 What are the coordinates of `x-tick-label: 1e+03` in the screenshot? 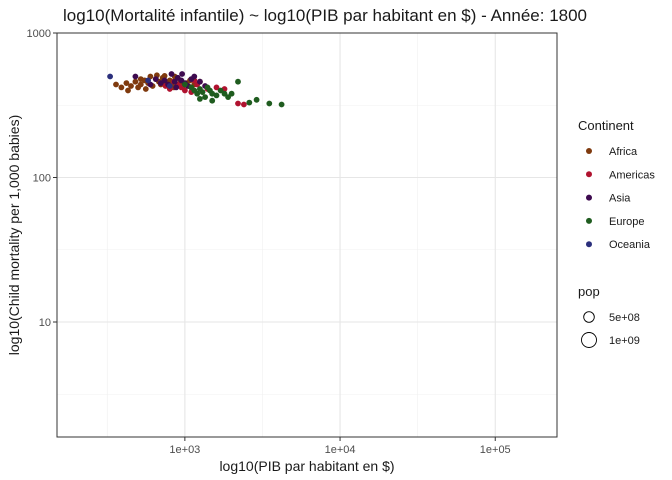 It's located at (184, 450).